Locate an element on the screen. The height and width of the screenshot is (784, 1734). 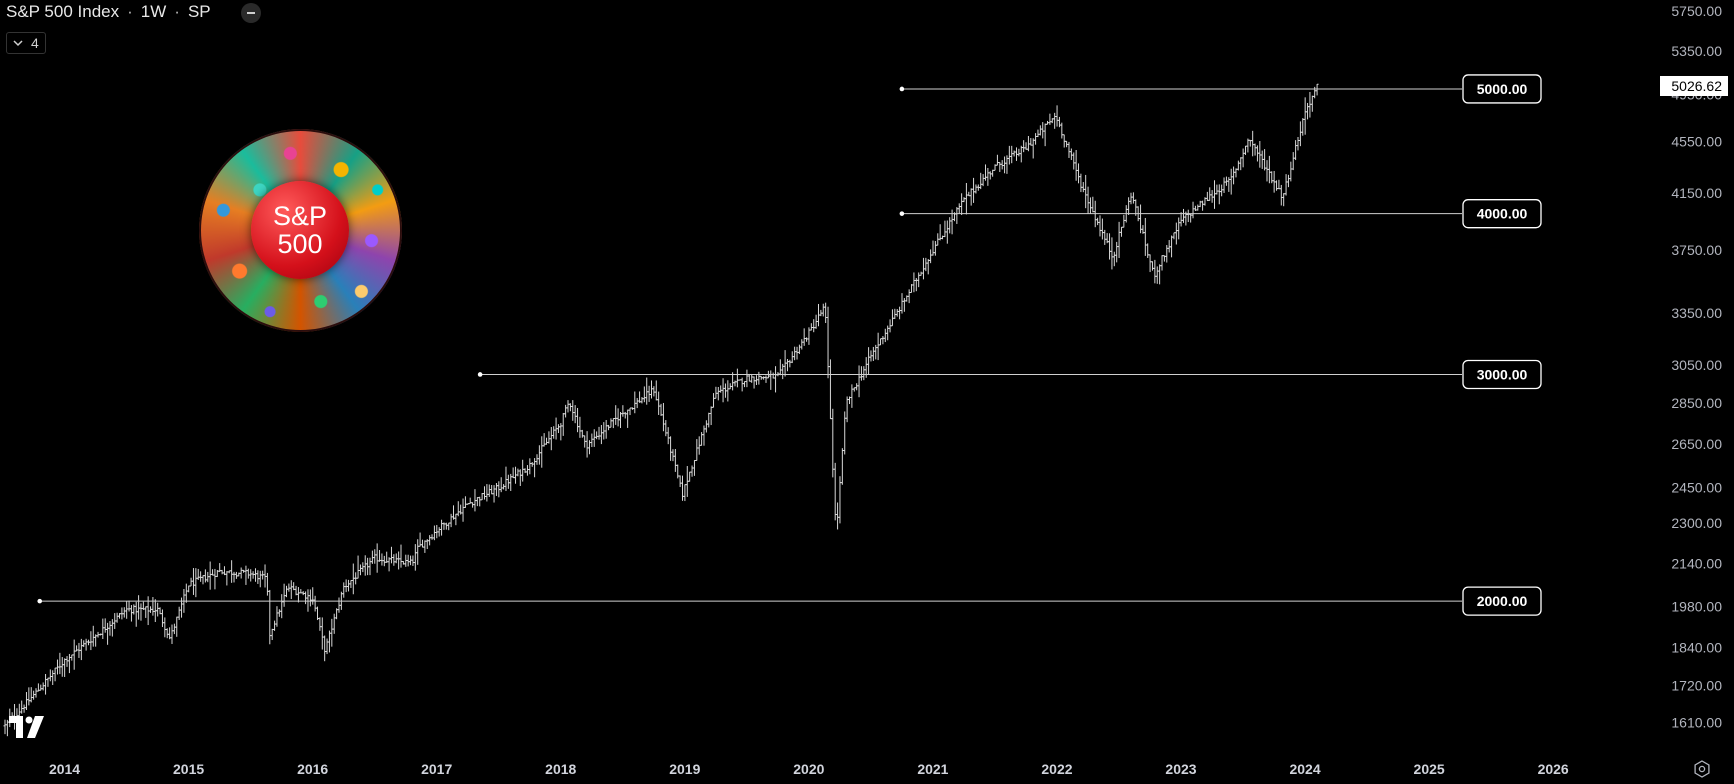
level-label: 2000.00 is located at coordinates (1502, 601).